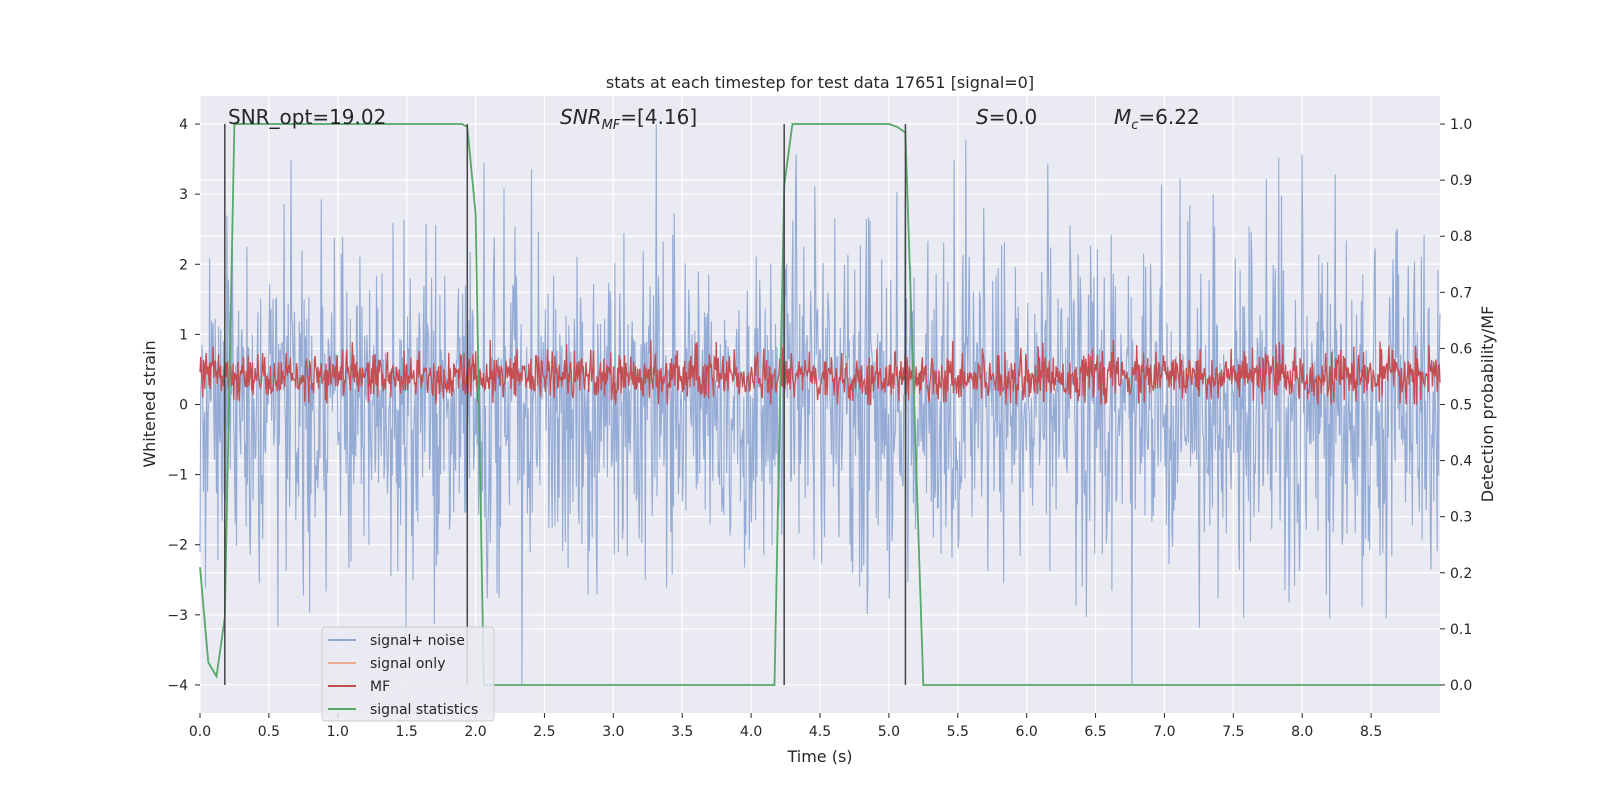 Image resolution: width=1600 pixels, height=800 pixels. What do you see at coordinates (1461, 125) in the screenshot?
I see `yr-tick-label-10: 1.0` at bounding box center [1461, 125].